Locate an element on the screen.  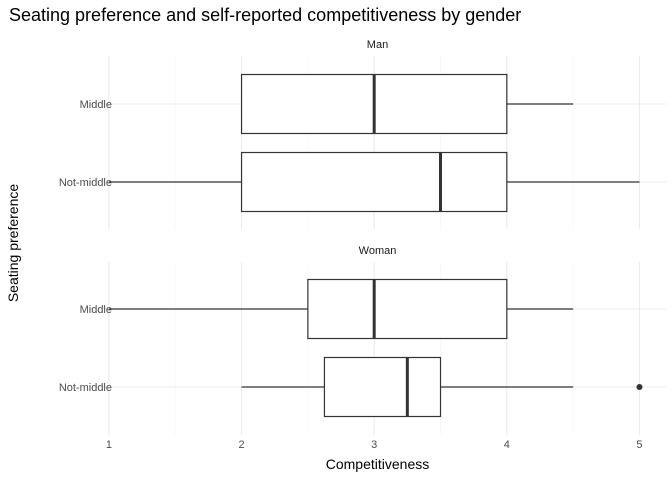
x-tick-label: 3 is located at coordinates (374, 445).